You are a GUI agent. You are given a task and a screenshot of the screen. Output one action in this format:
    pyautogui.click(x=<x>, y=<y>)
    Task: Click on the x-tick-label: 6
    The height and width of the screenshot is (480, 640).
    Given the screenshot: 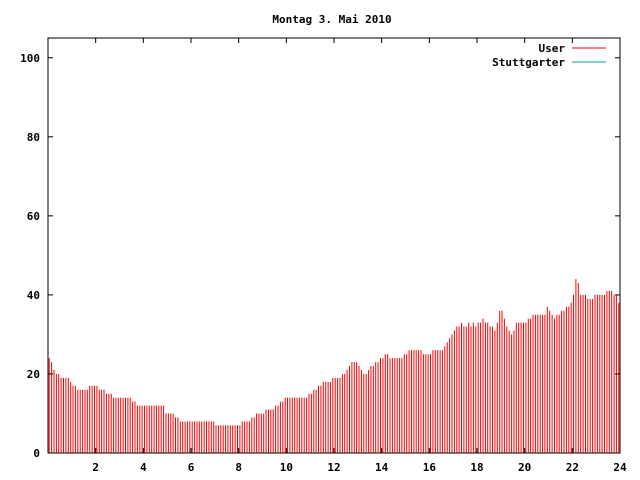 What is the action you would take?
    pyautogui.click(x=191, y=467)
    